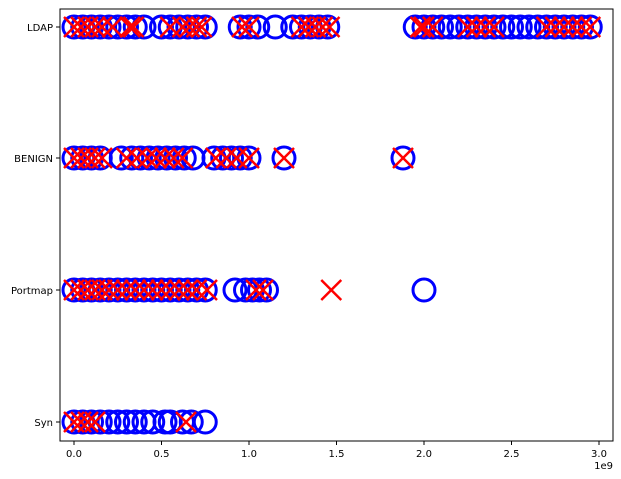 This screenshot has height=479, width=621. I want to click on y-tick-label: LDAP, so click(40, 28).